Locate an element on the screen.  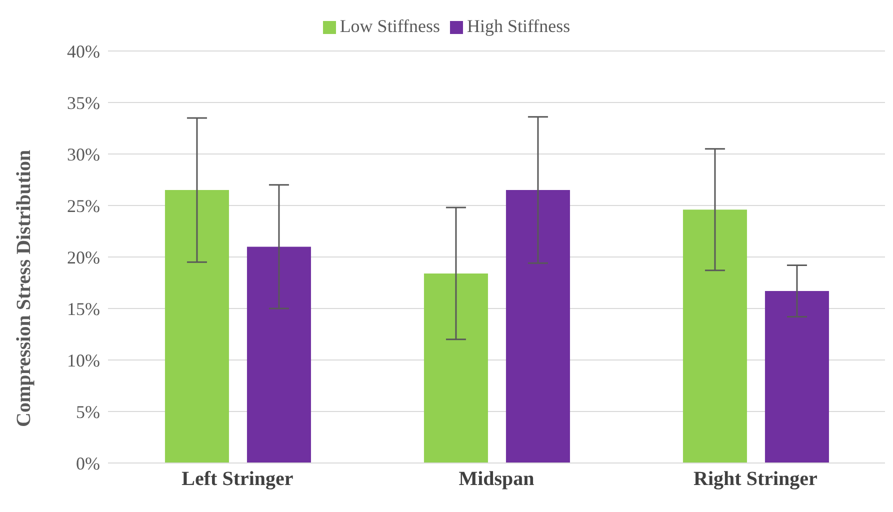
y-tick-label: 20% is located at coordinates (83, 257).